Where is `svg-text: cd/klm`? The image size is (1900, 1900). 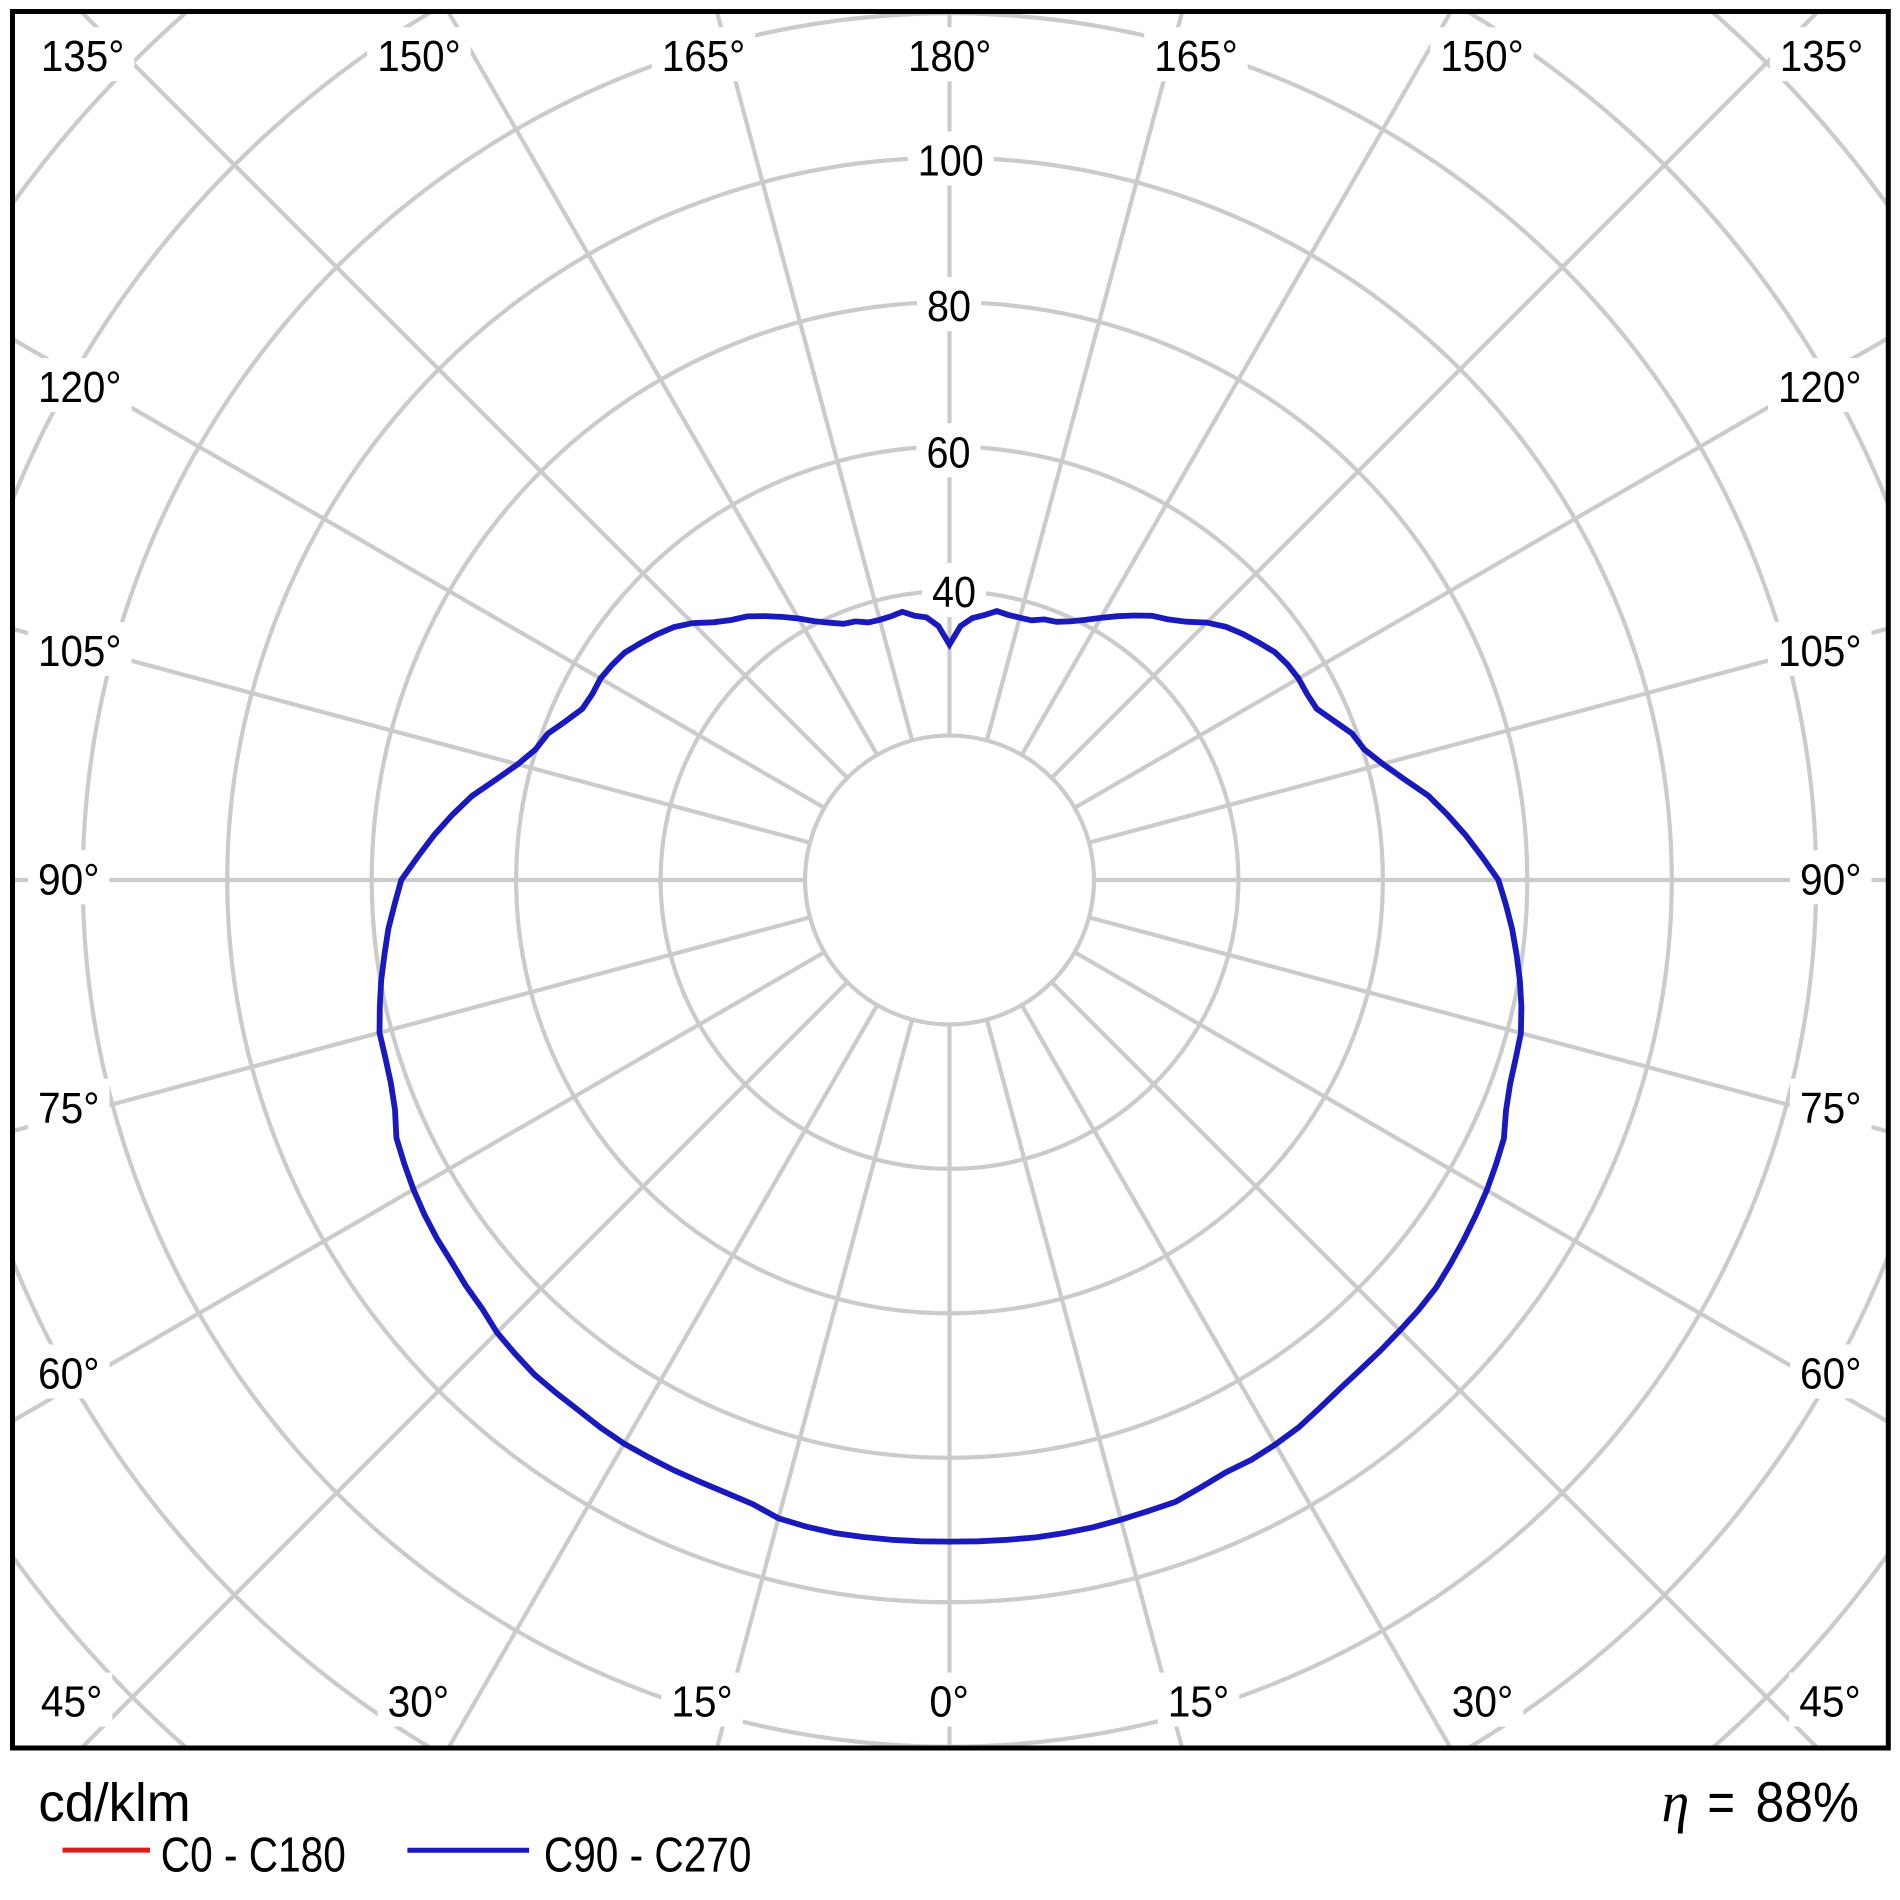
svg-text: cd/klm is located at coordinates (114, 1803).